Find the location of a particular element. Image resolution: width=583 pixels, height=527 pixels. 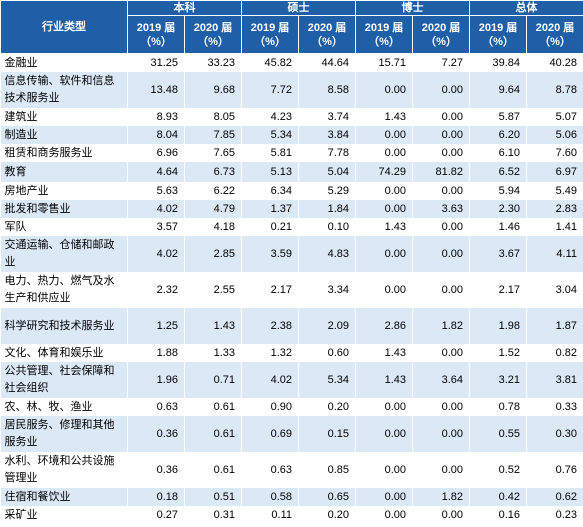

percentage-cell: 2.85 is located at coordinates (213, 254).